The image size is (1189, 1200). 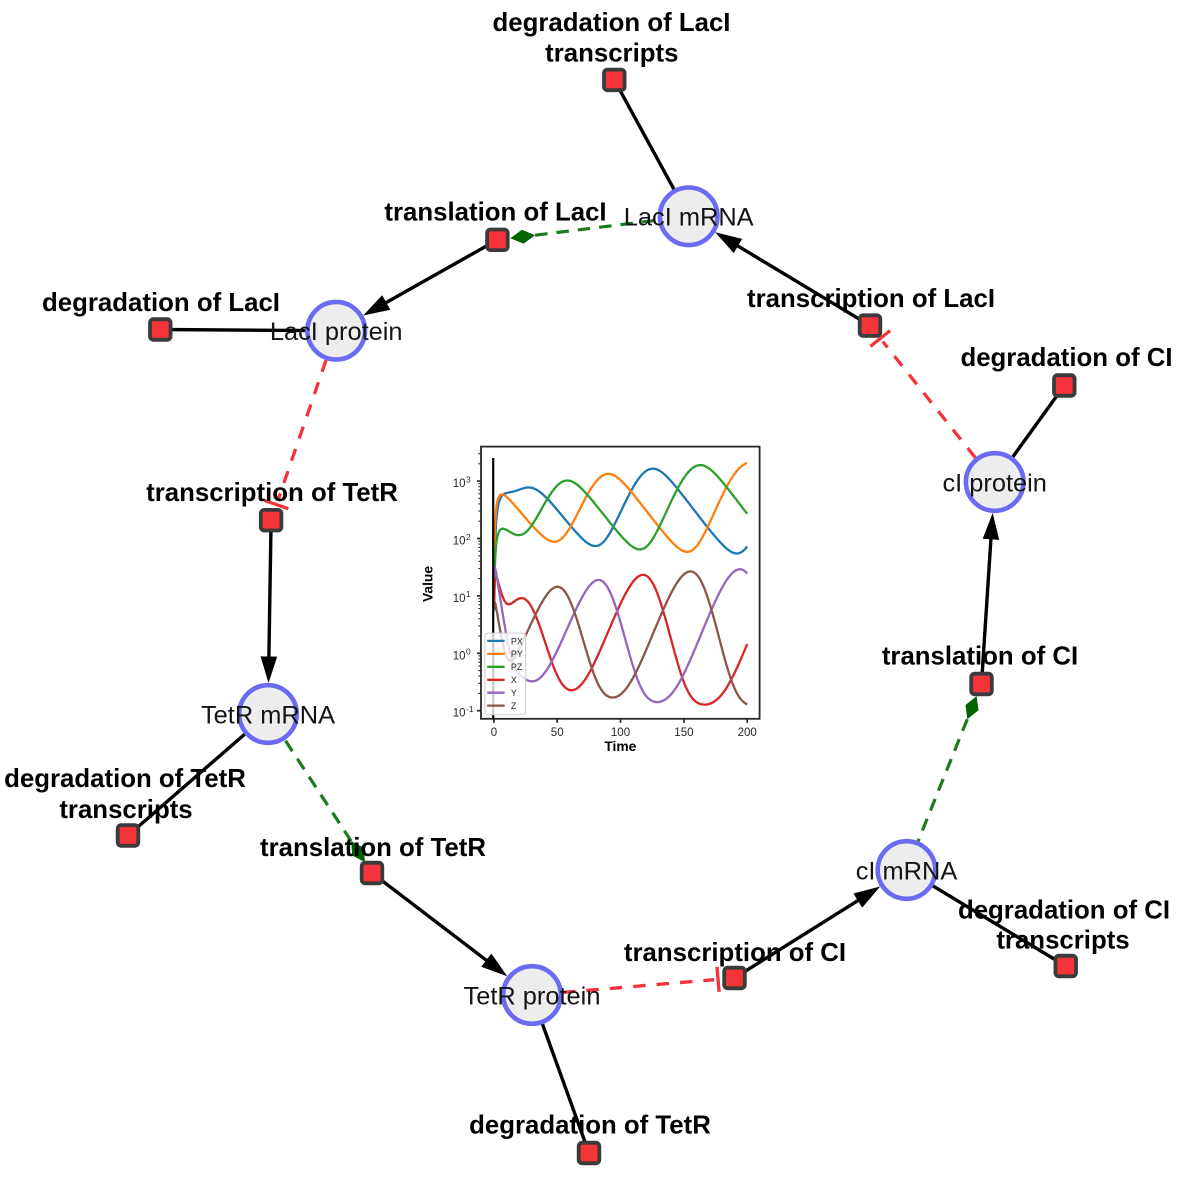 I want to click on svg-text: PZ, so click(x=517, y=667).